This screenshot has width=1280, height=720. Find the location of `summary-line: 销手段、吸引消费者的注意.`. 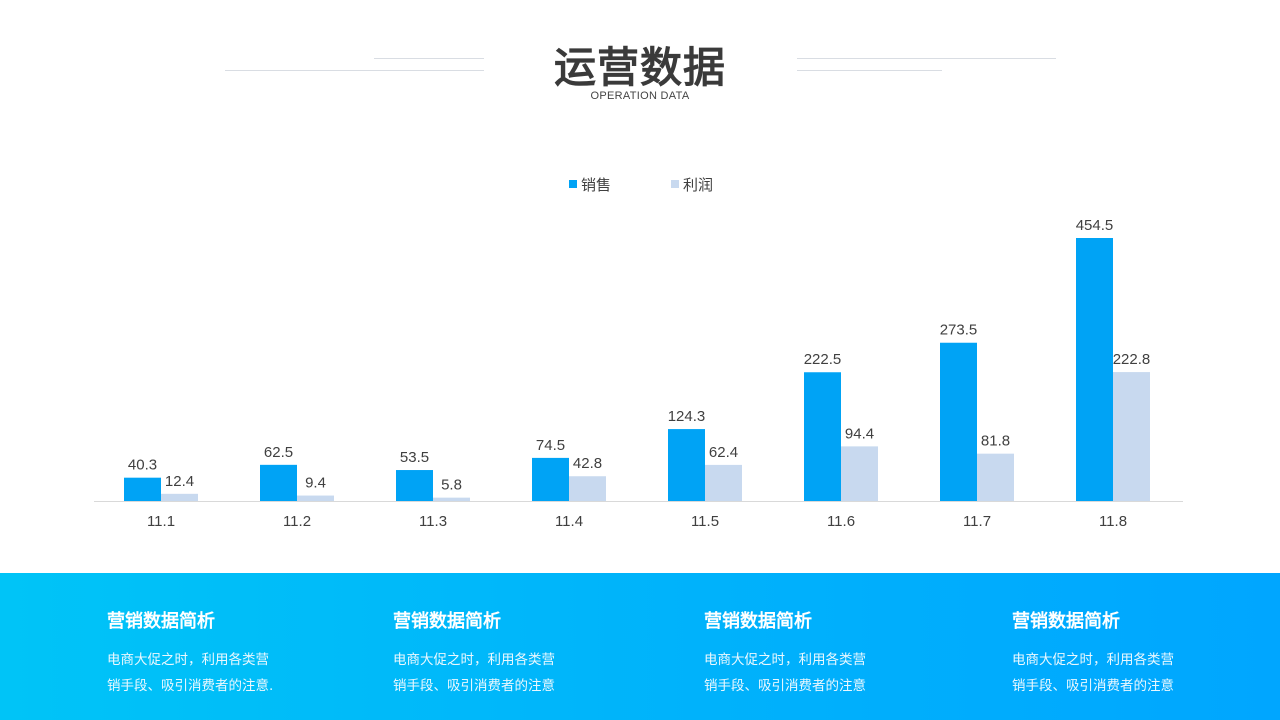

summary-line: 销手段、吸引消费者的注意. is located at coordinates (190, 686).